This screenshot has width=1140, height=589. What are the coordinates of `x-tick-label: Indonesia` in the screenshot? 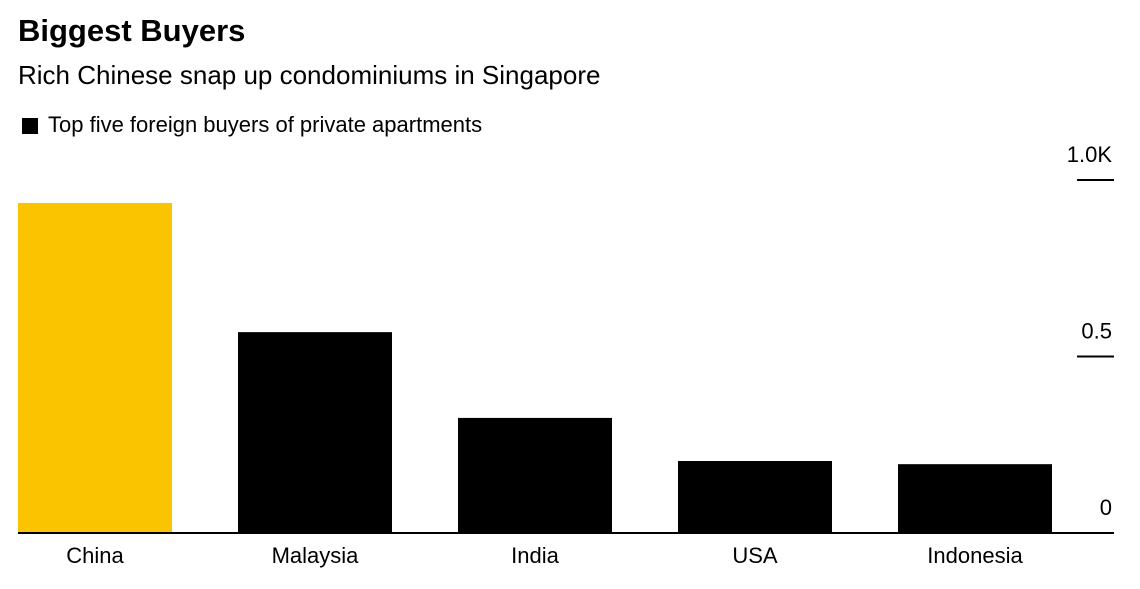 It's located at (975, 555).